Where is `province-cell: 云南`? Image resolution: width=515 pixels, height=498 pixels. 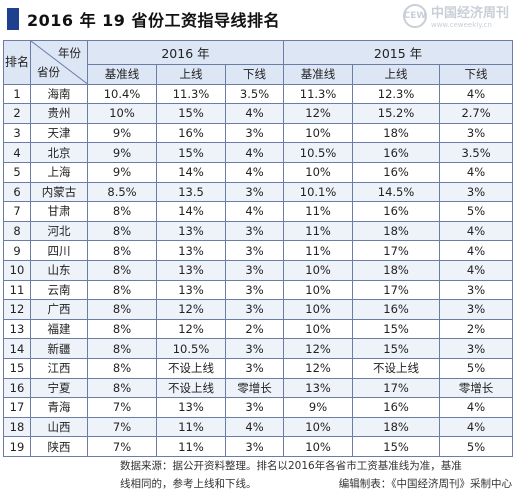 province-cell: 云南 is located at coordinates (59, 290).